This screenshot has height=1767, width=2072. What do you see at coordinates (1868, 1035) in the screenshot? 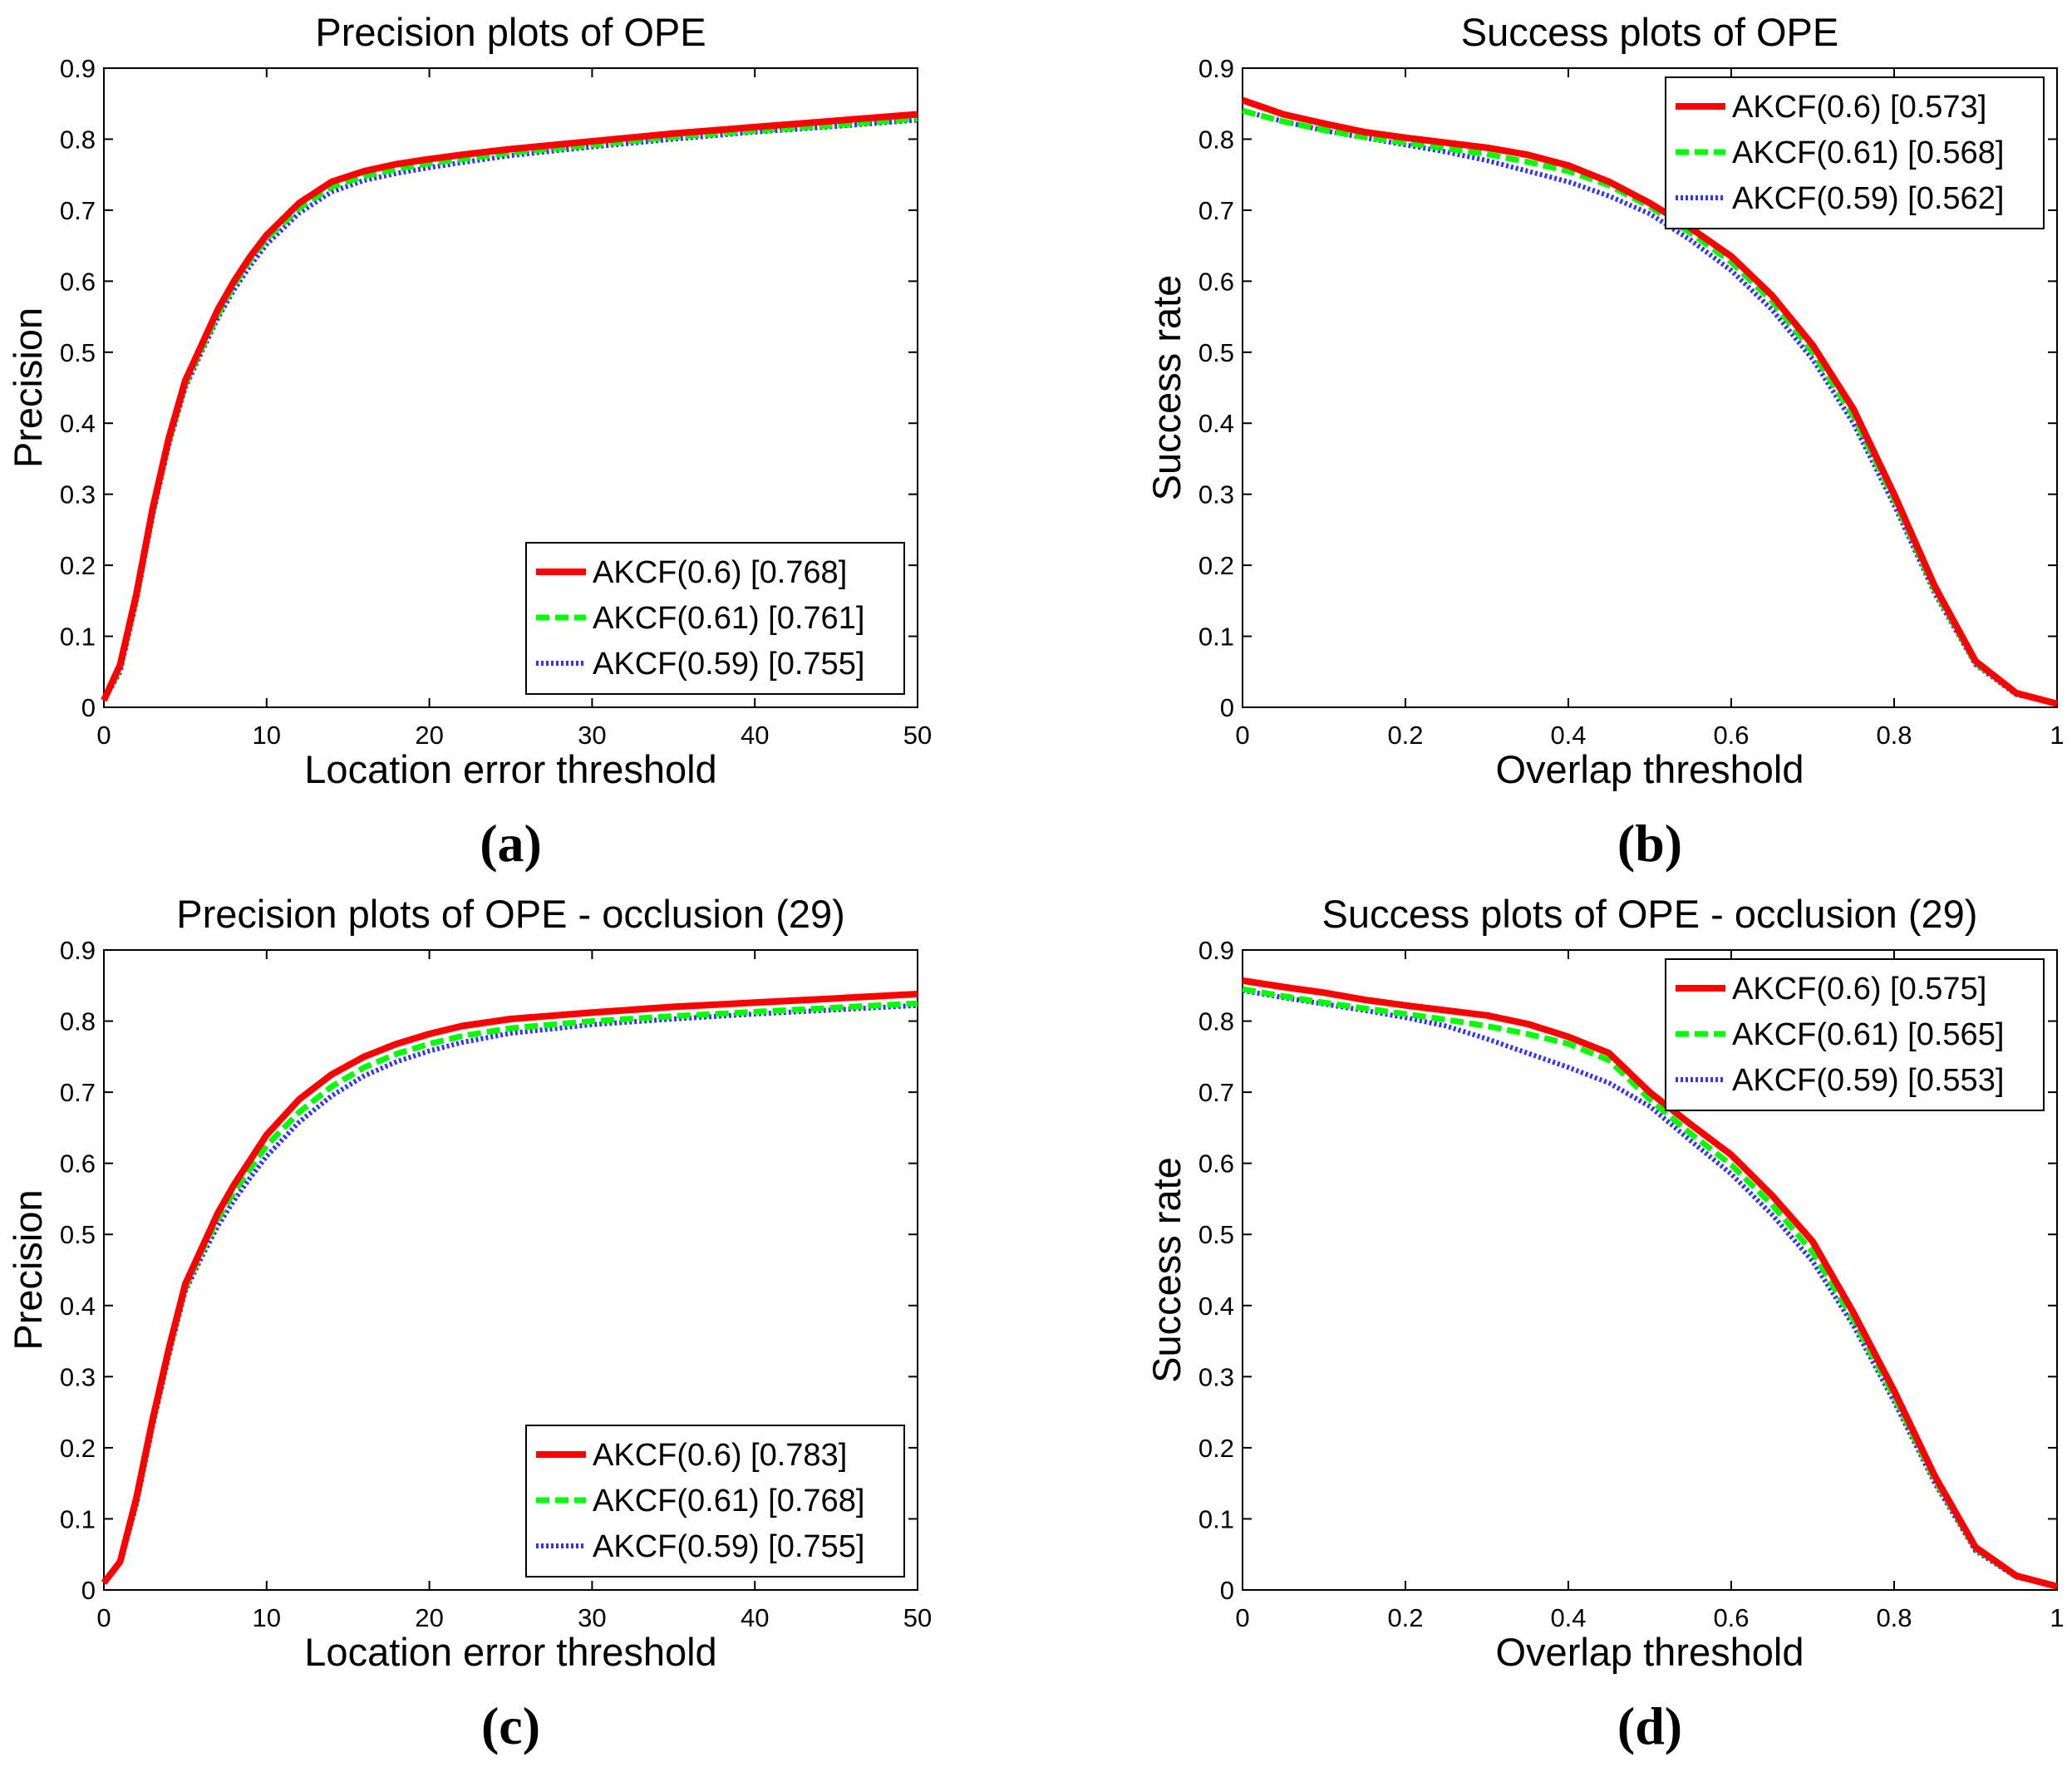
I see `legend-entry-1: AKCF(0.61) [0.565]` at bounding box center [1868, 1035].